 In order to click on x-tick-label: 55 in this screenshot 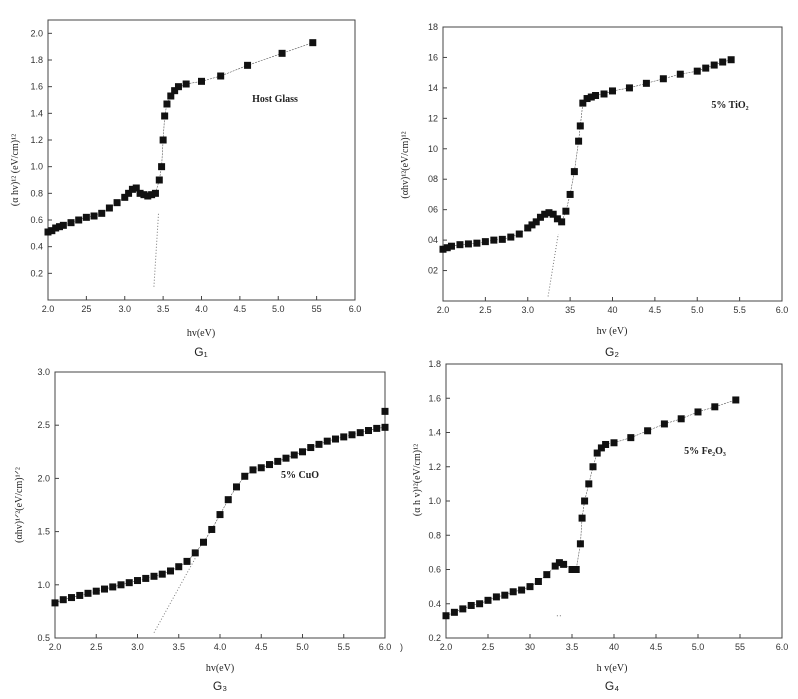, I will do `click(740, 647)`.